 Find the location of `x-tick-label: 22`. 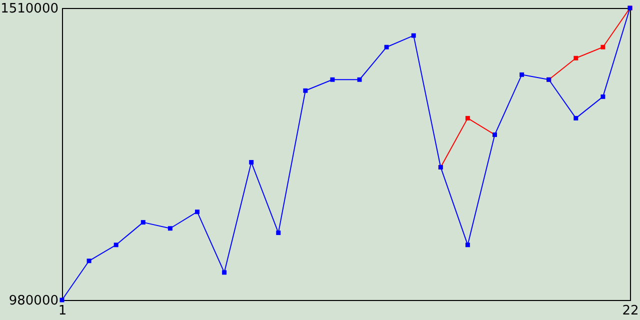

x-tick-label: 22 is located at coordinates (630, 311).